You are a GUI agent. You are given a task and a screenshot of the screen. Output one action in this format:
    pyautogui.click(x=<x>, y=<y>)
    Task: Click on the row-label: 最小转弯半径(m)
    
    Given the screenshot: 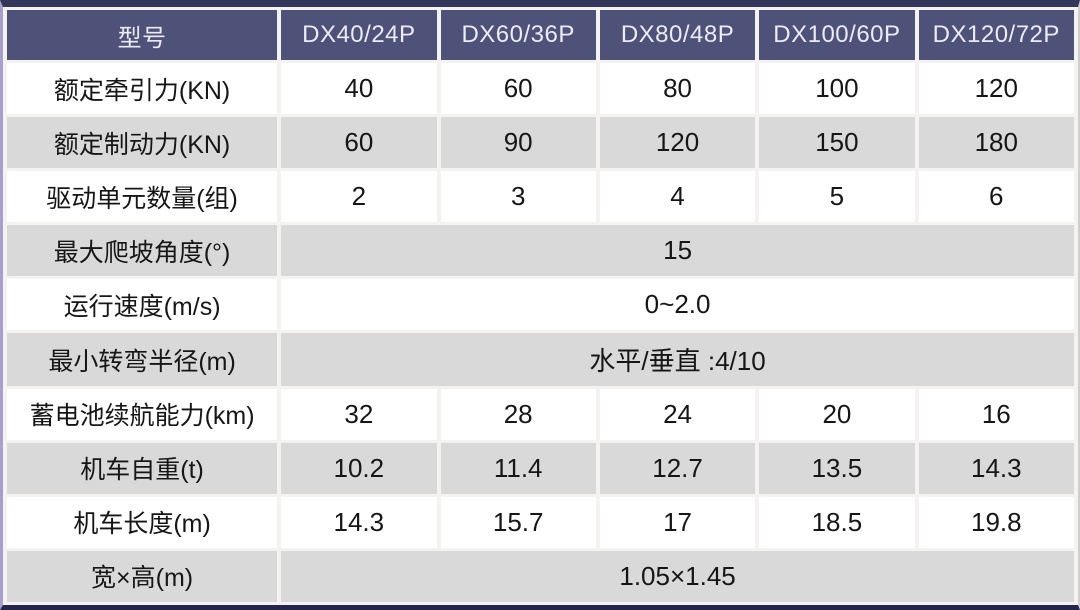 What is the action you would take?
    pyautogui.click(x=142, y=359)
    